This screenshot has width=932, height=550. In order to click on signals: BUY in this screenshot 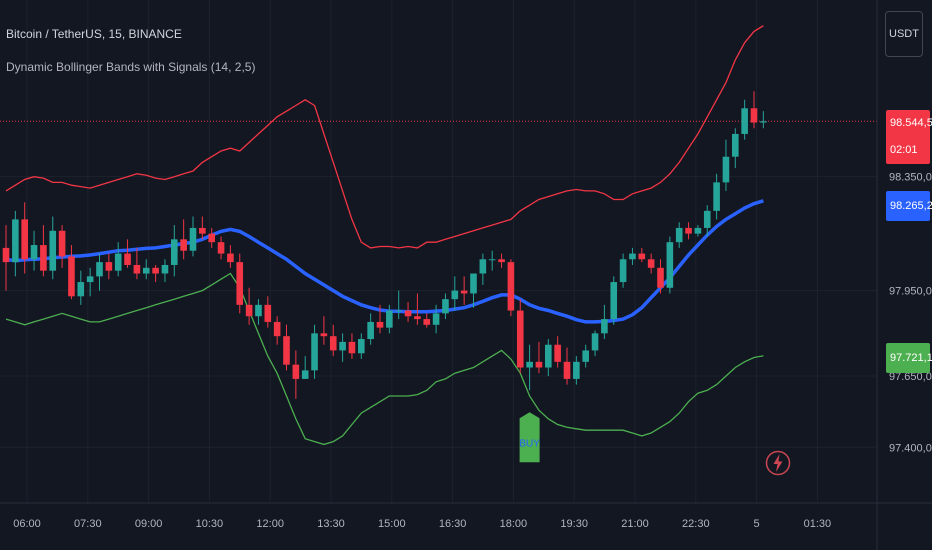, I will do `click(529, 437)`.